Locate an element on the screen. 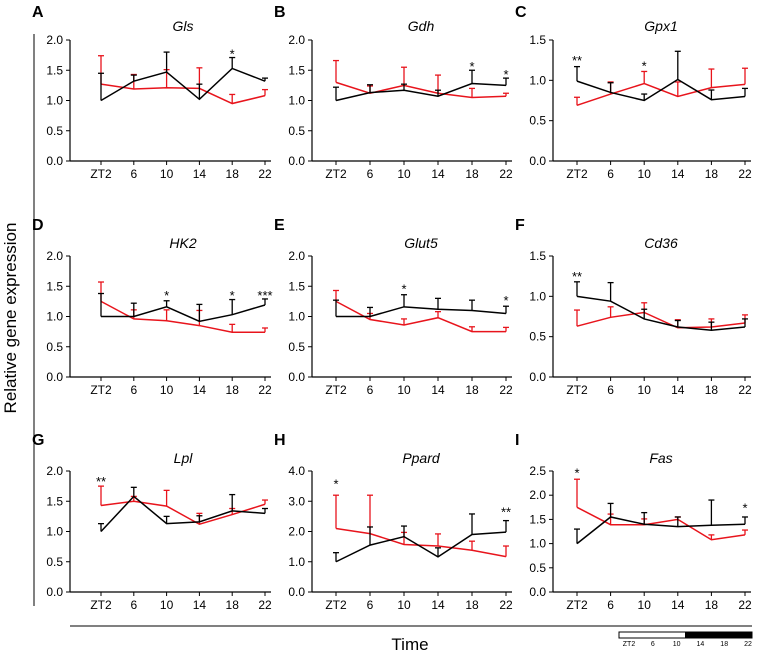  panel-letter: C is located at coordinates (521, 12).